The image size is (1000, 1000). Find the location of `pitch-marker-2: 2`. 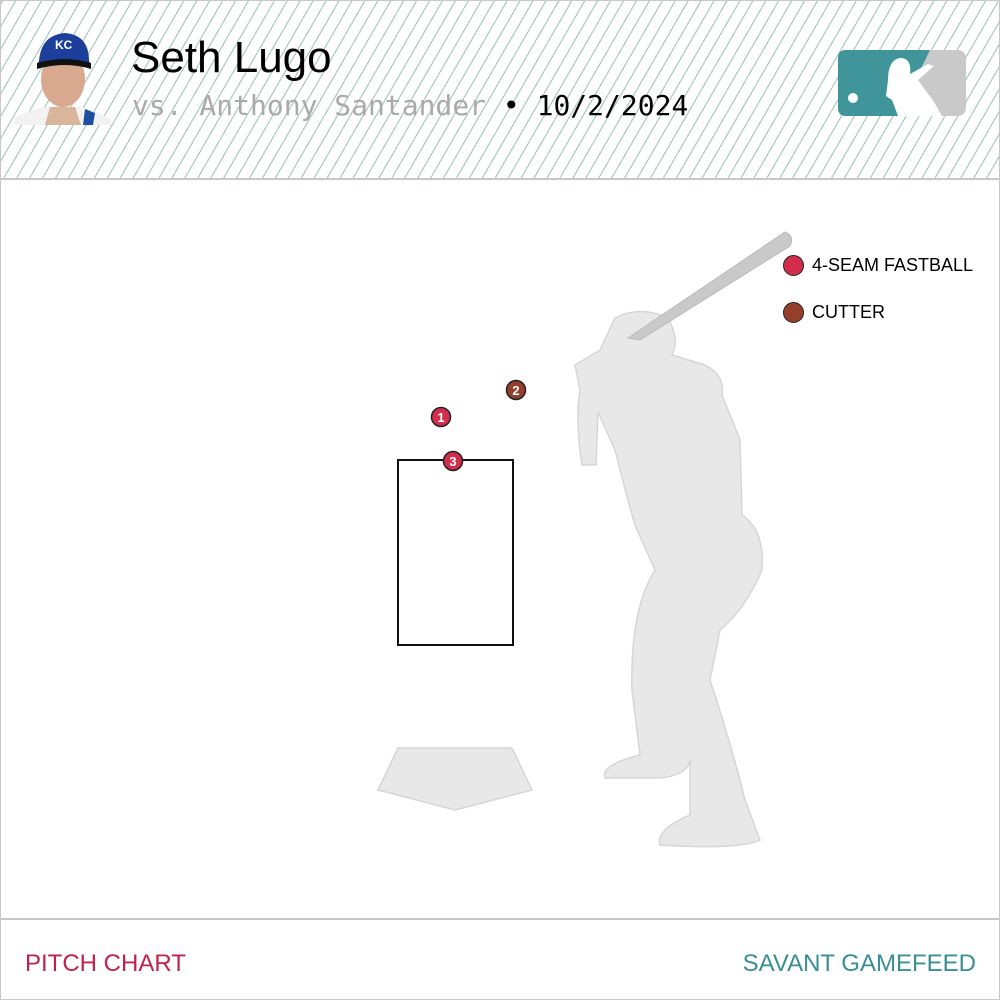

pitch-marker-2: 2 is located at coordinates (516, 390).